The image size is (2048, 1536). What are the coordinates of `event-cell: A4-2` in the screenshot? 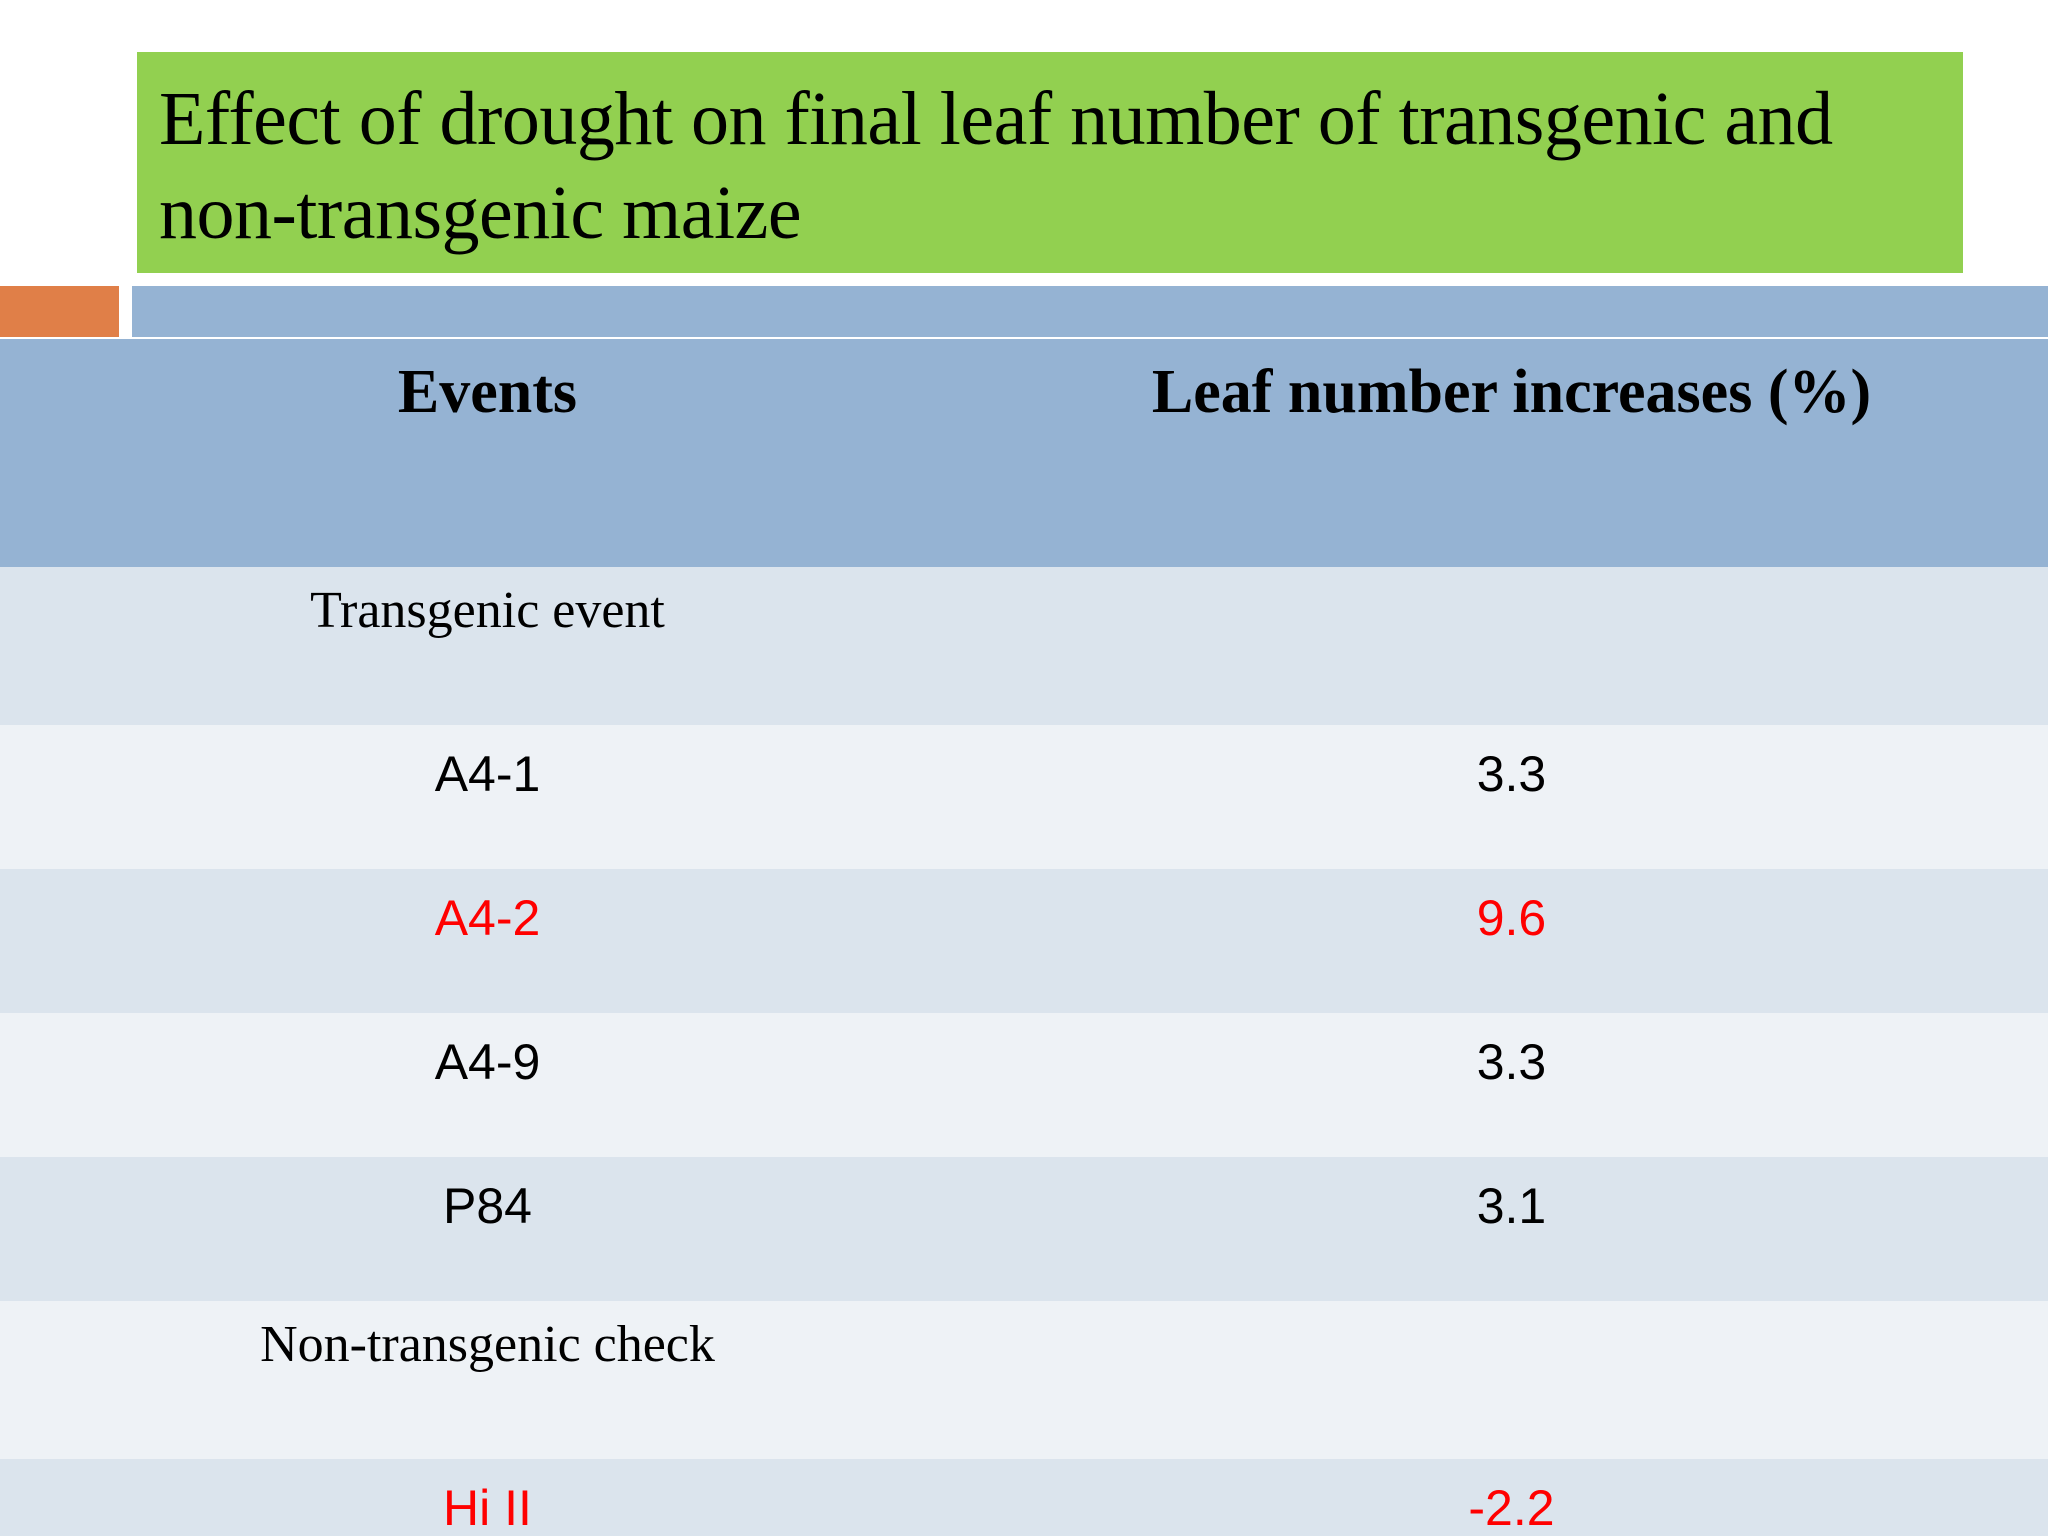 It's located at (487, 918).